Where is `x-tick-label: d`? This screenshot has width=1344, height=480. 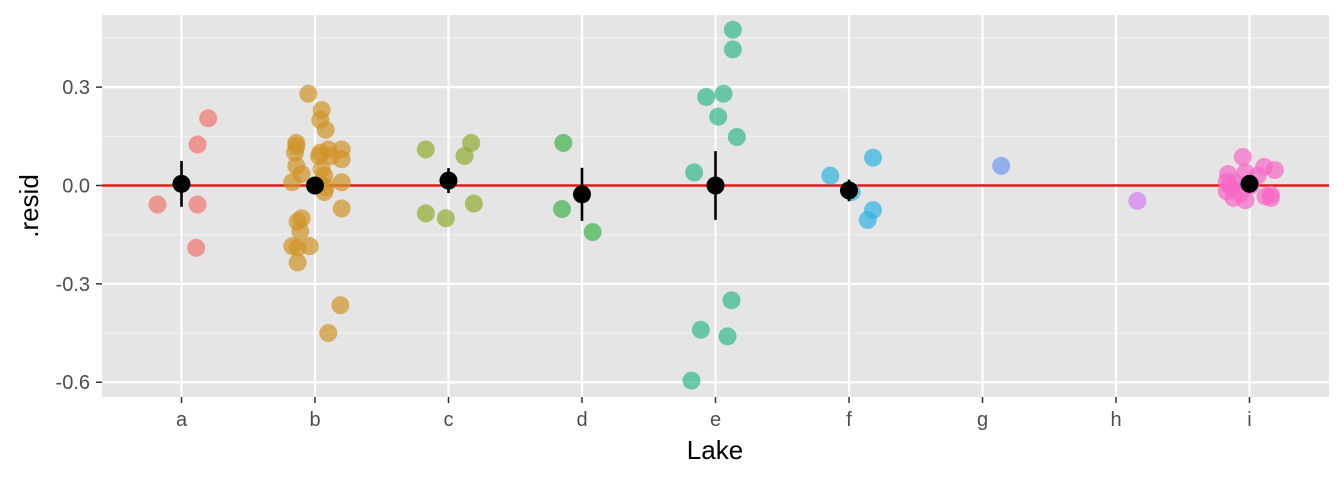
x-tick-label: d is located at coordinates (581, 420).